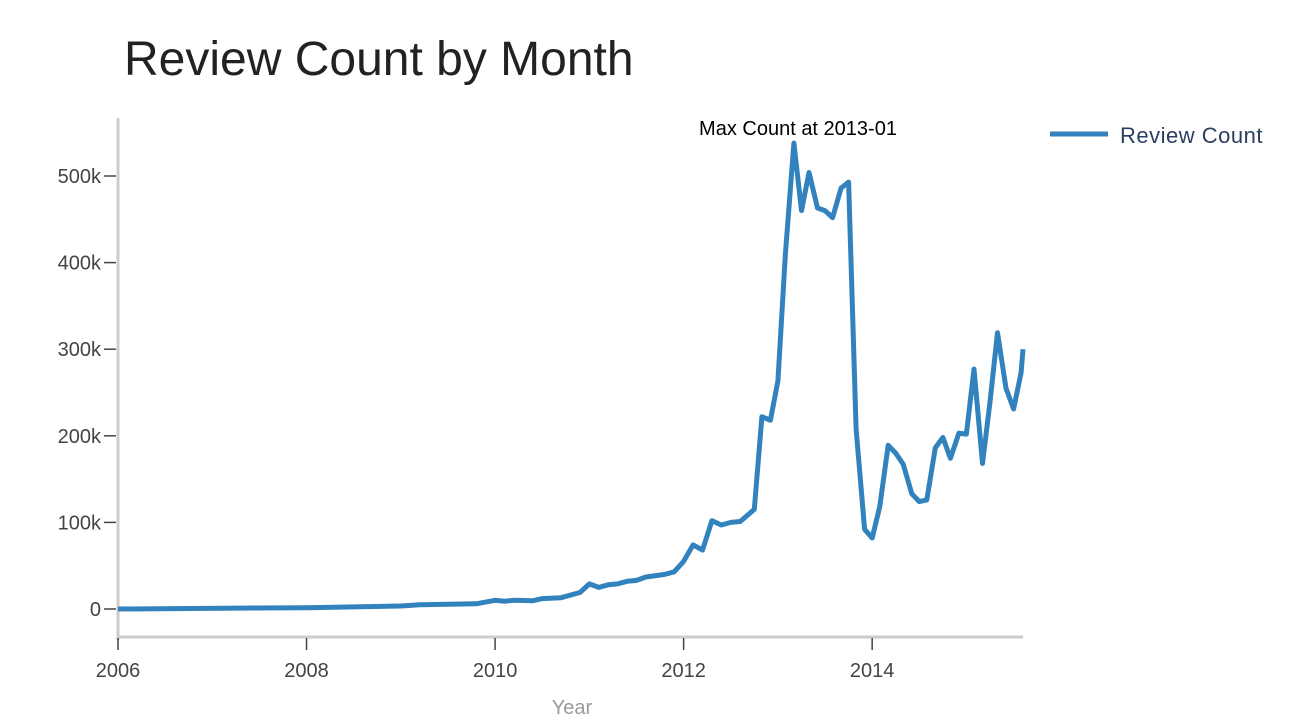 The height and width of the screenshot is (718, 1306). I want to click on x-tick-label: 2006, so click(118, 671).